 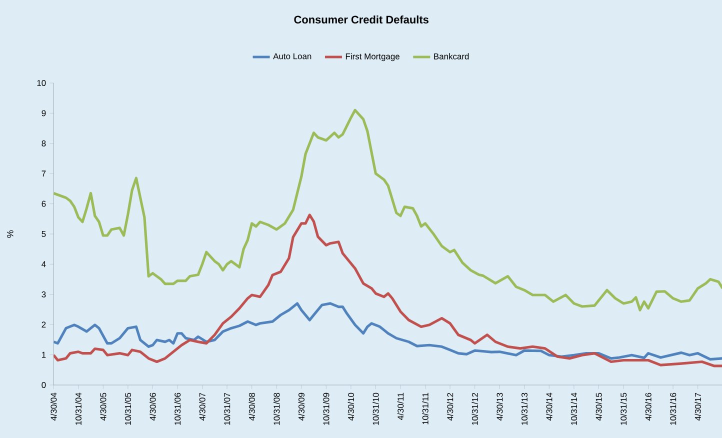 What do you see at coordinates (44, 385) in the screenshot?
I see `y-tick-label: 0` at bounding box center [44, 385].